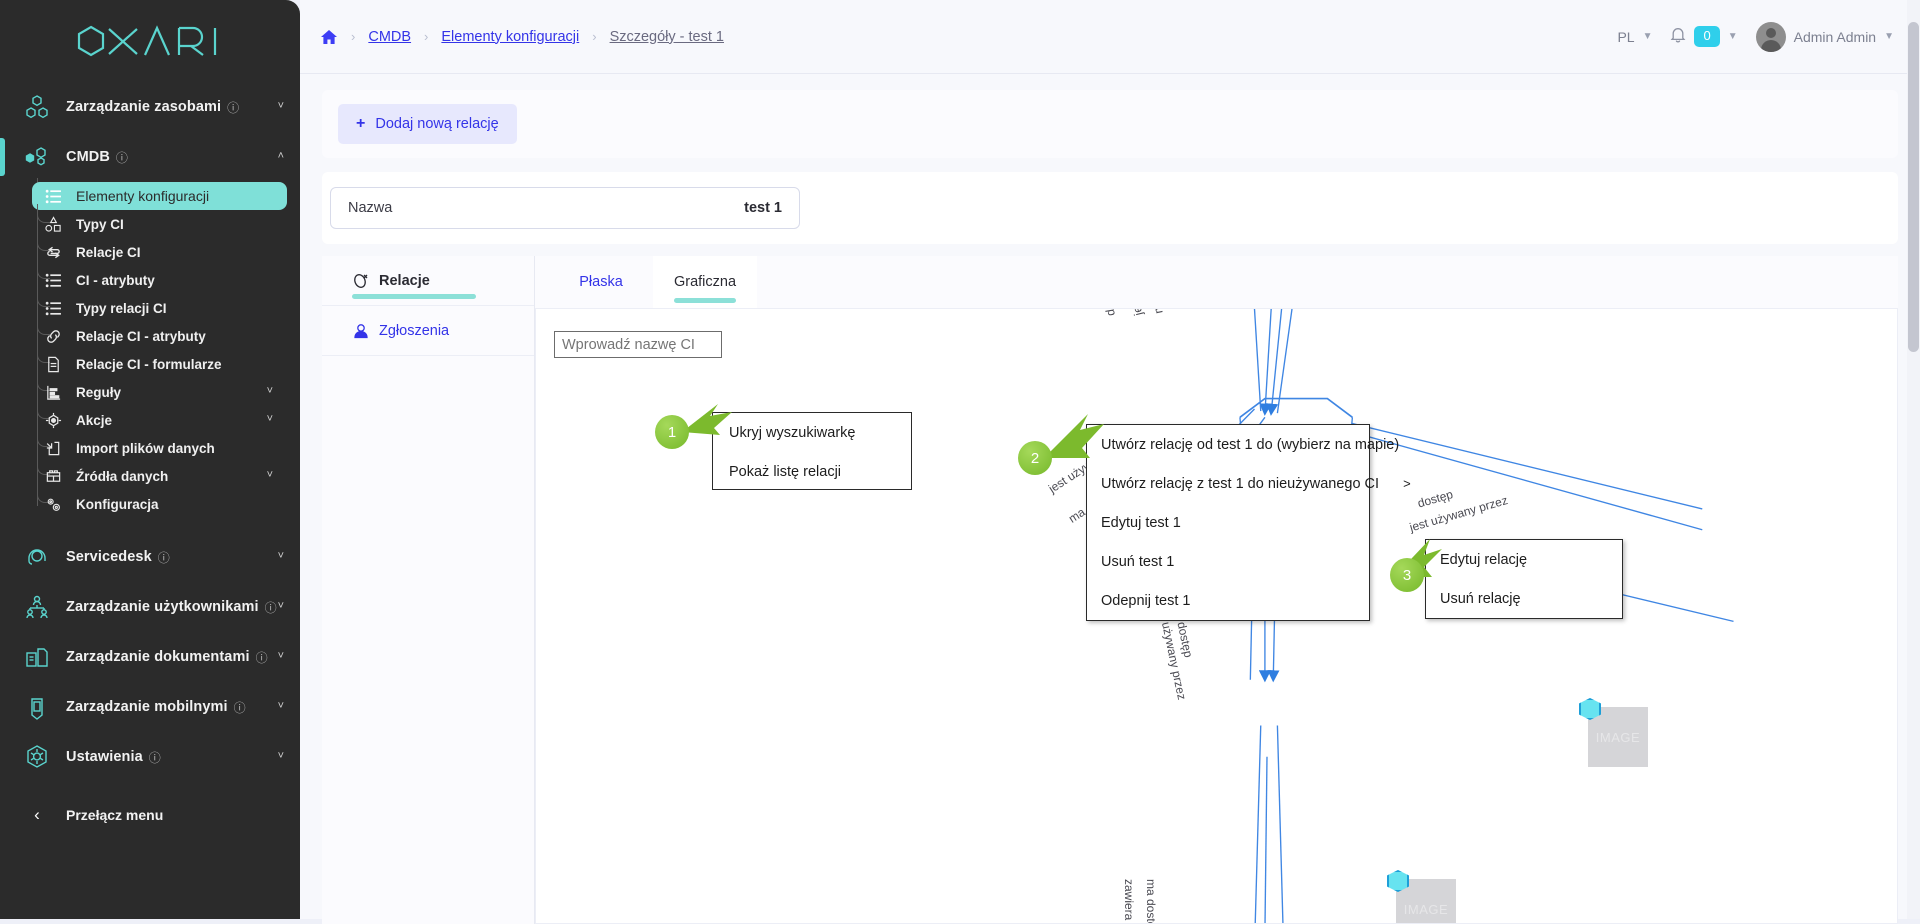  I want to click on relation-context-menu: Edytuj relację Usuń relację, so click(1524, 579).